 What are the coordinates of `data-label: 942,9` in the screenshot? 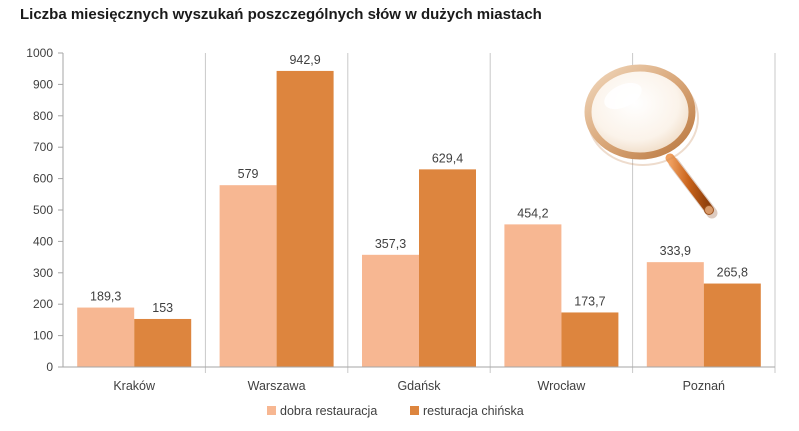 It's located at (304, 60).